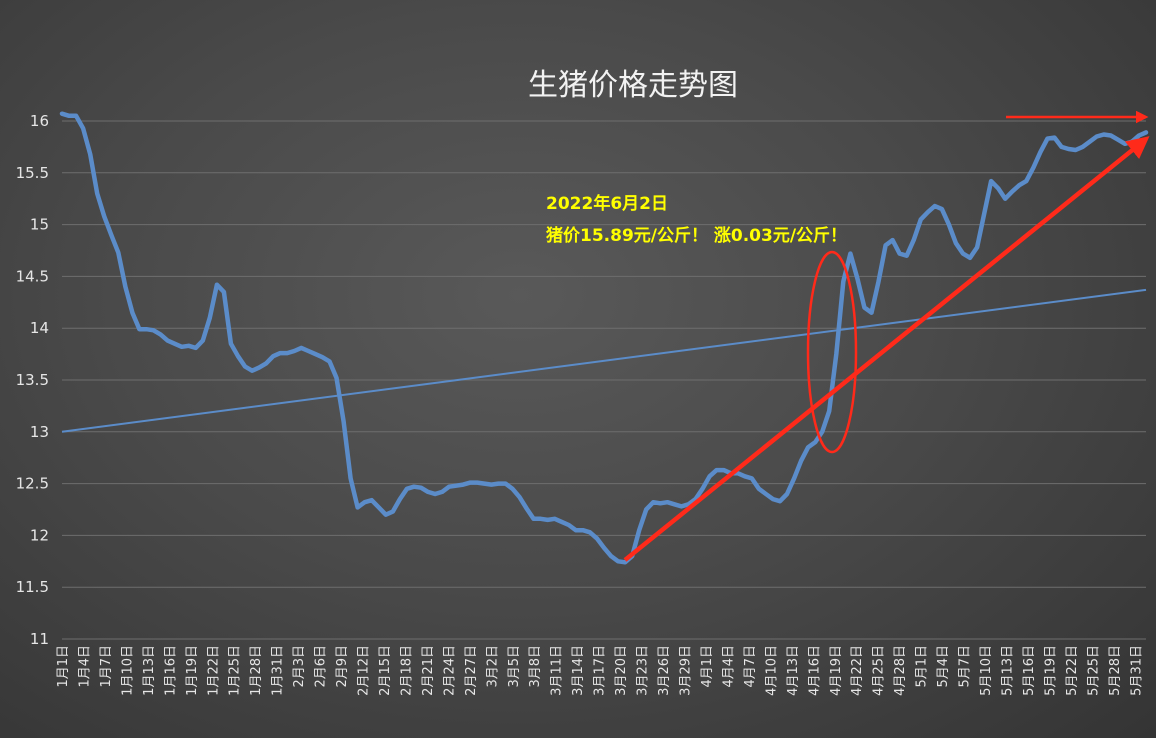 This screenshot has width=1156, height=738. I want to click on x-tick-label: 1月13日, so click(149, 670).